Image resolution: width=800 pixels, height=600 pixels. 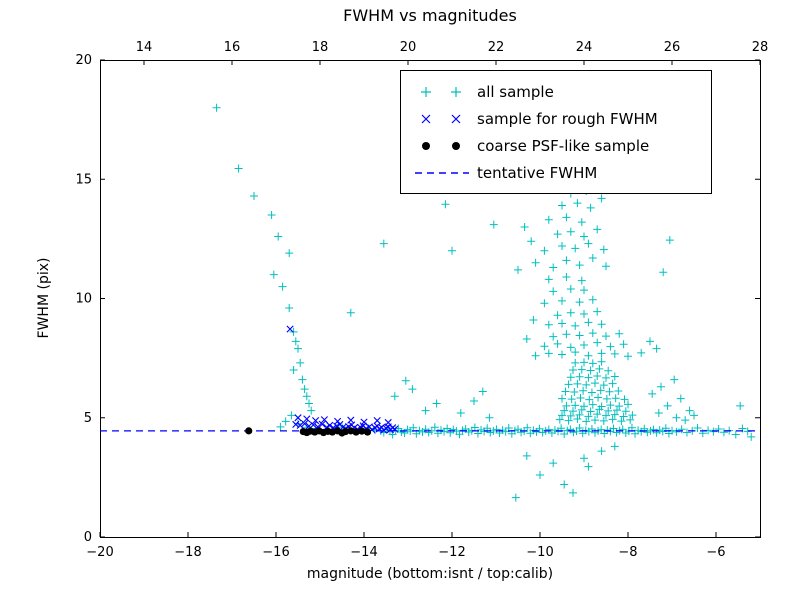 I want to click on plus-marker-icon, so click(x=441, y=91).